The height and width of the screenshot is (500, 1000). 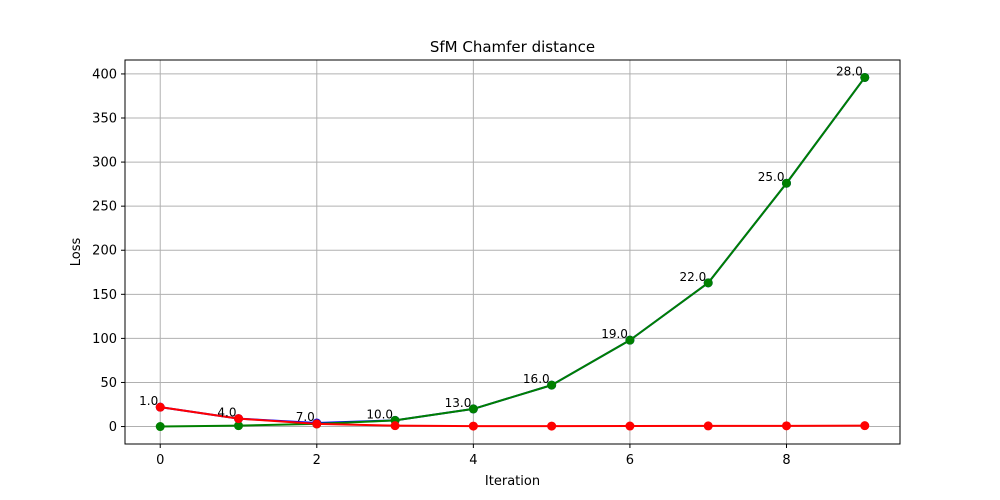 I want to click on y-tick-label: 250, so click(x=104, y=207).